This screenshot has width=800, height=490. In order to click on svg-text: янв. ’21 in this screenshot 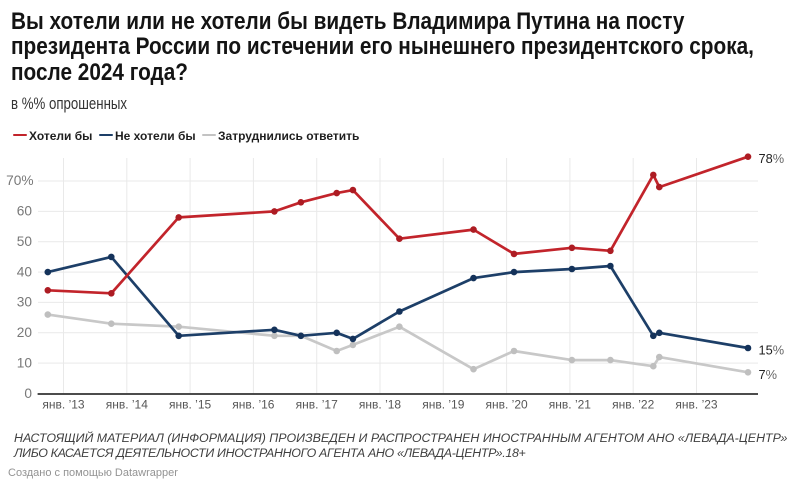, I will do `click(570, 405)`.